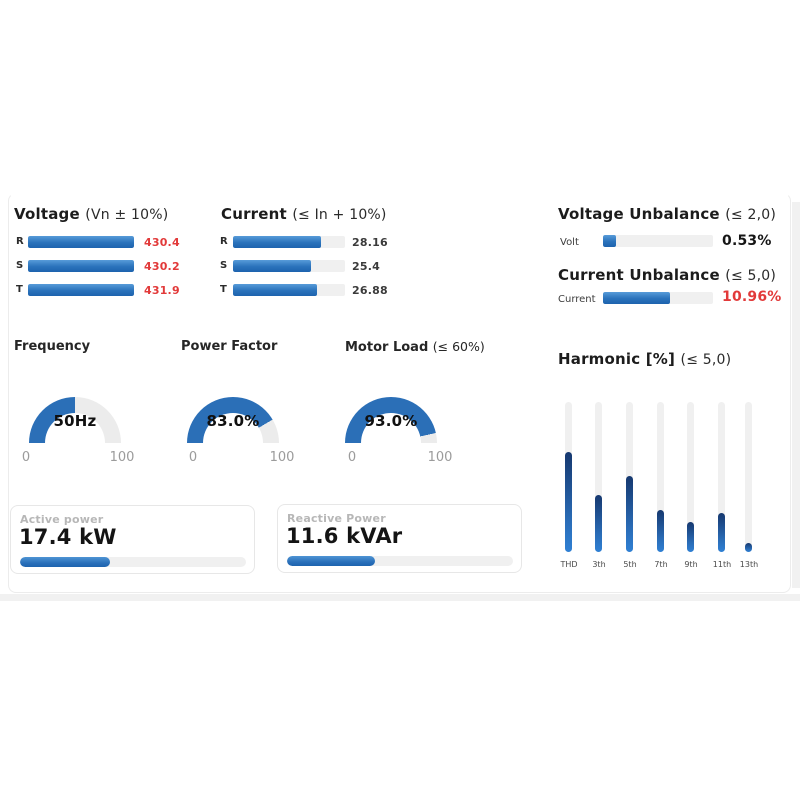 Image resolution: width=800 pixels, height=800 pixels. Describe the element at coordinates (68, 537) in the screenshot. I see `active-power-value: 17.4 kW` at that location.